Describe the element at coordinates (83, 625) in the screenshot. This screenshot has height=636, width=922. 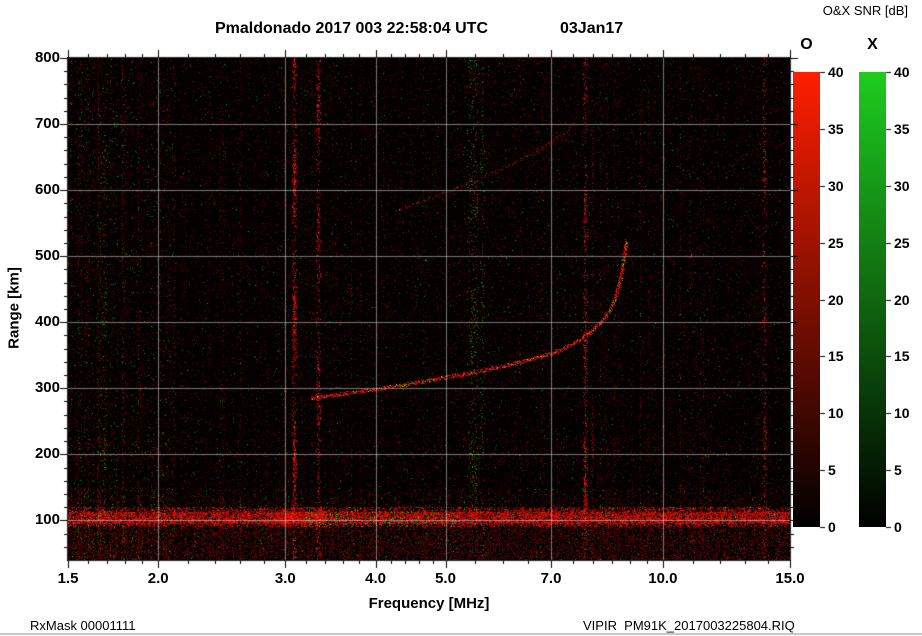
I see `rxmask-label: RxMask 00001111` at that location.